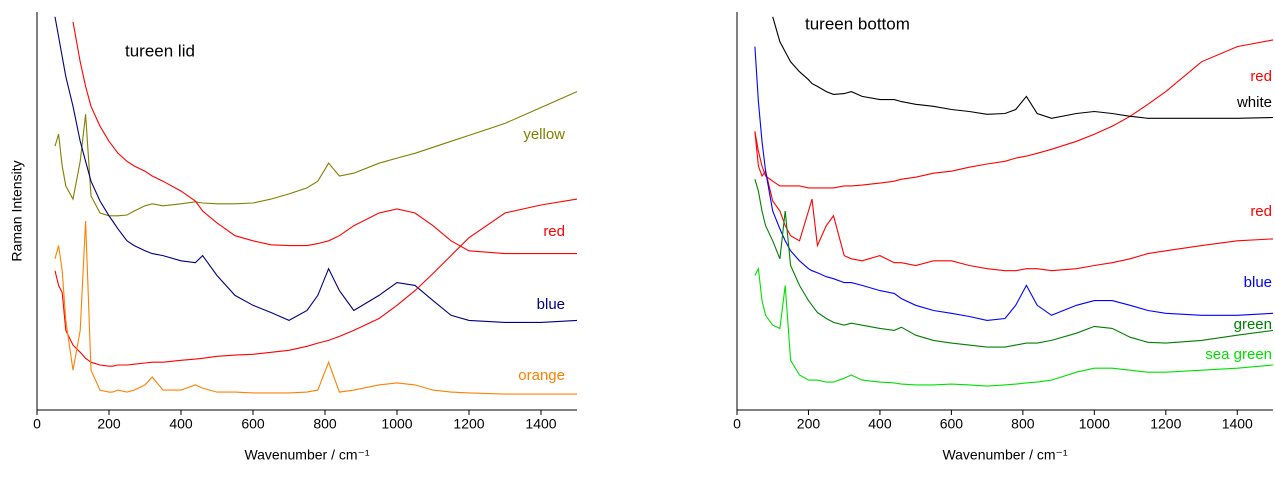 The height and width of the screenshot is (479, 1275). Describe the element at coordinates (1238, 354) in the screenshot. I see `series-label: sea green` at that location.